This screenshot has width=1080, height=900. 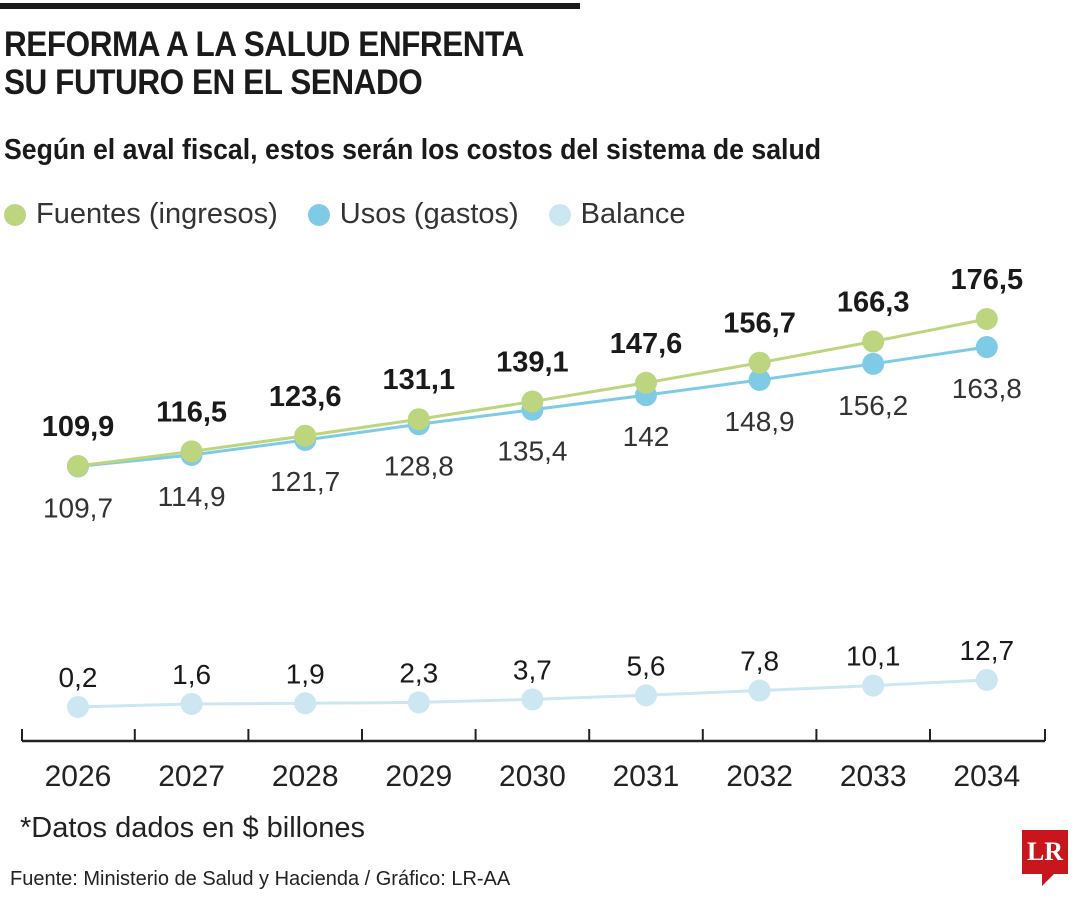 I want to click on data-label: 3,7, so click(x=532, y=669).